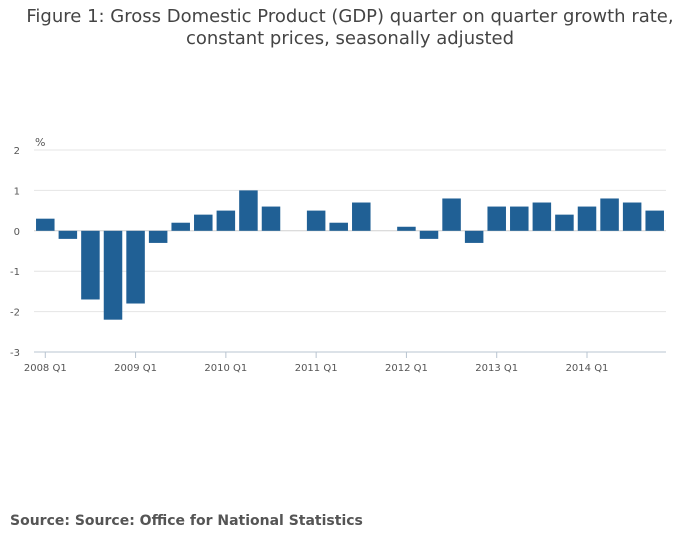 This screenshot has height=549, width=700. I want to click on bar-2011-q3, so click(361, 216).